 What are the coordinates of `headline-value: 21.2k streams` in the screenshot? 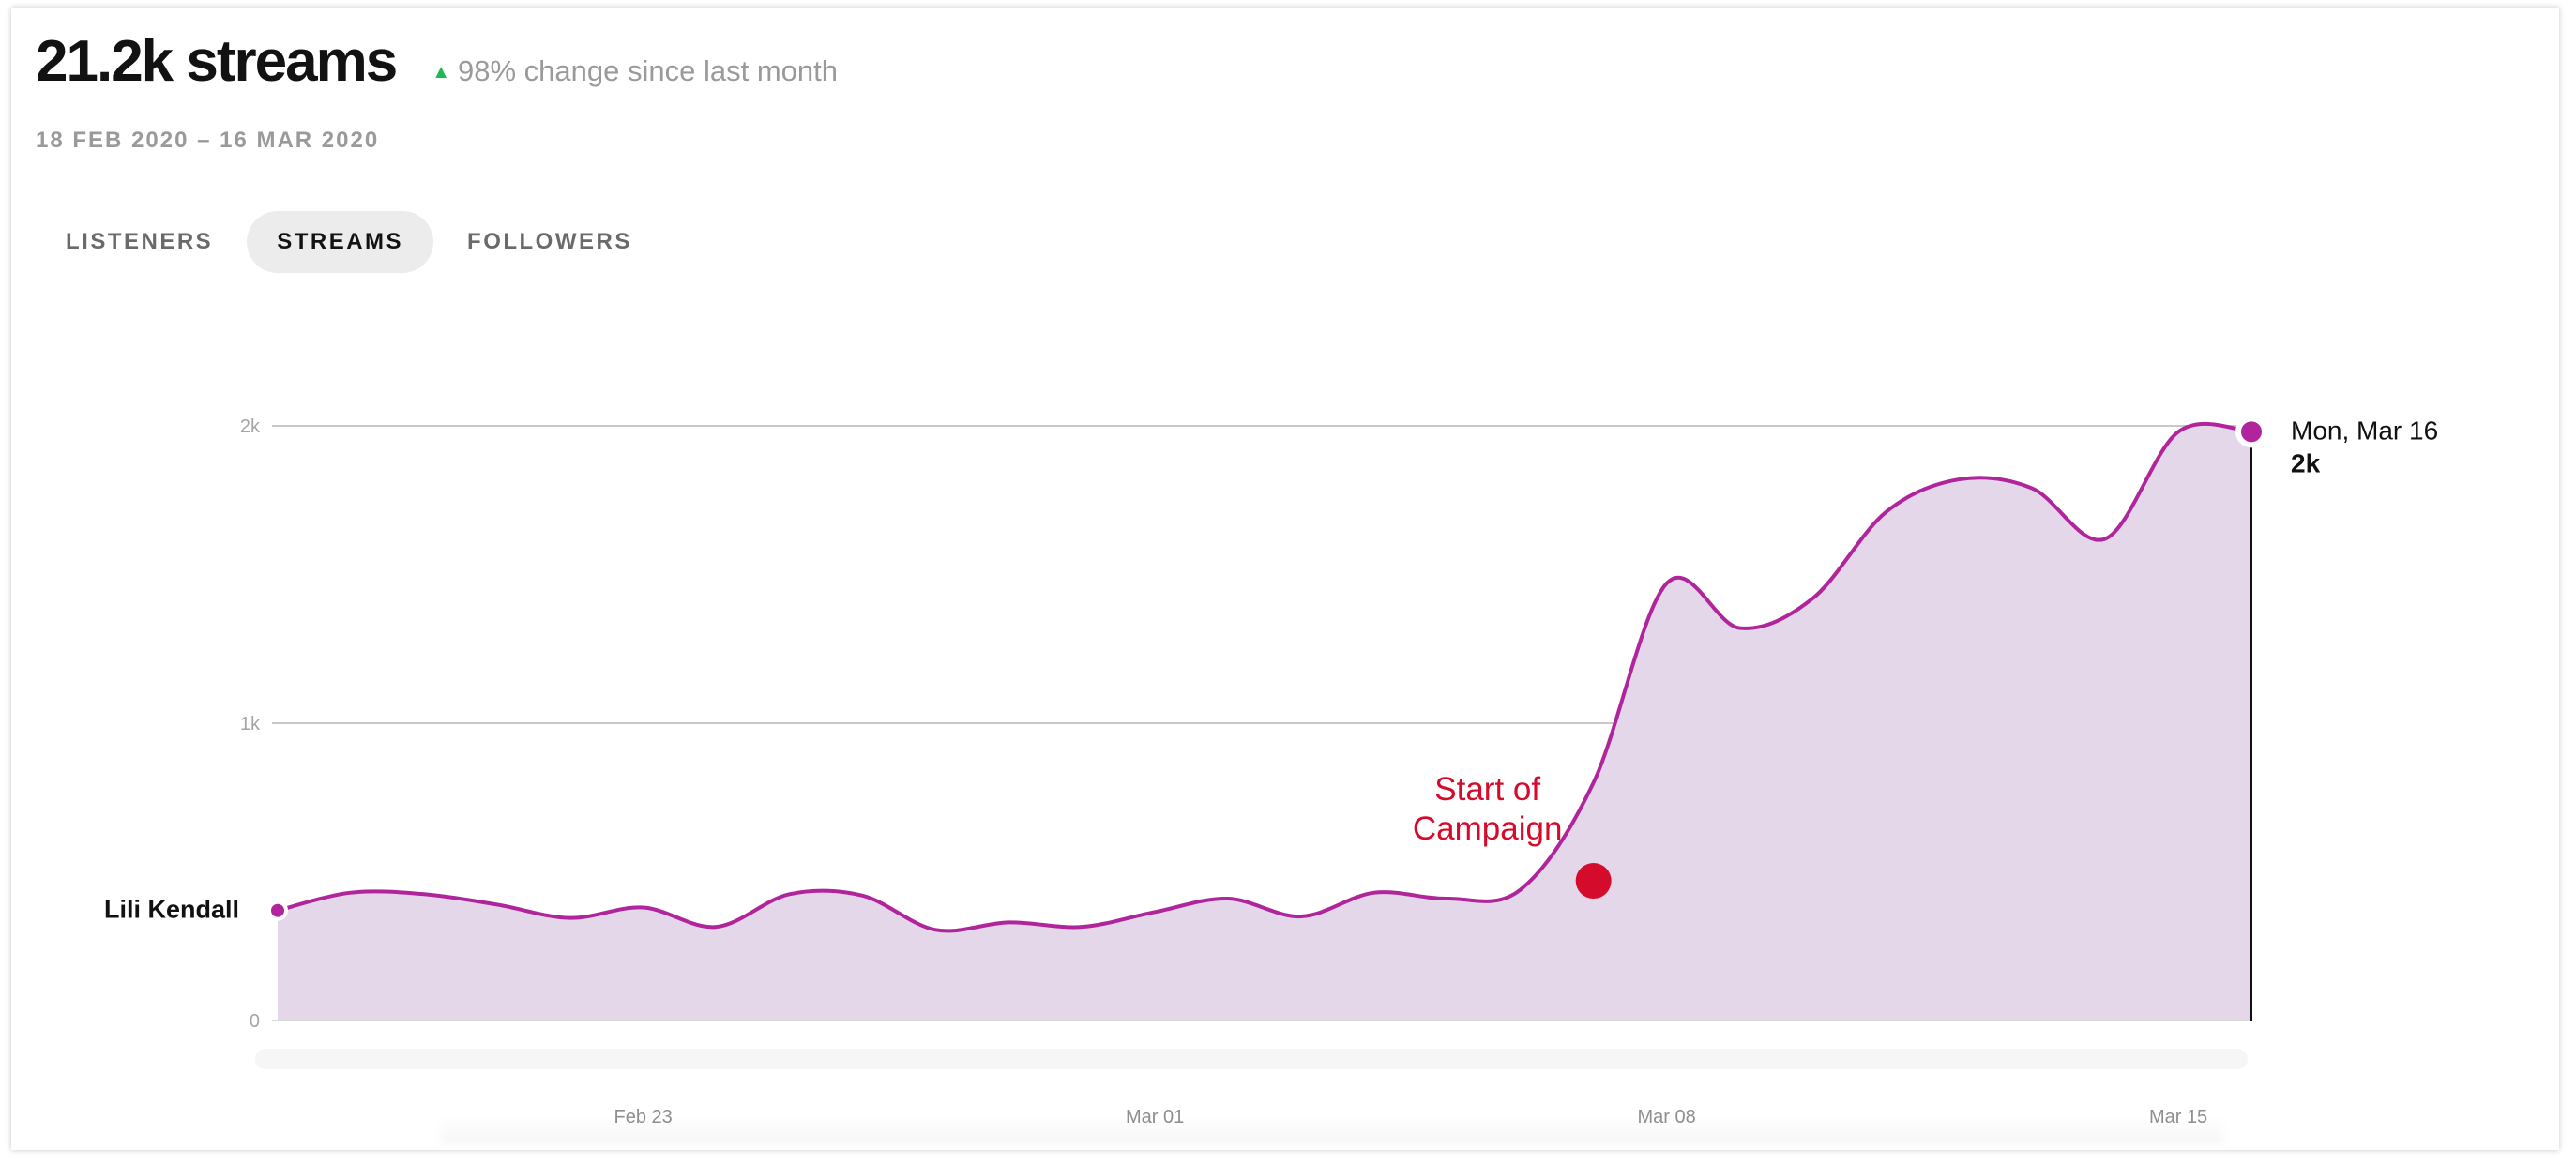 It's located at (217, 61).